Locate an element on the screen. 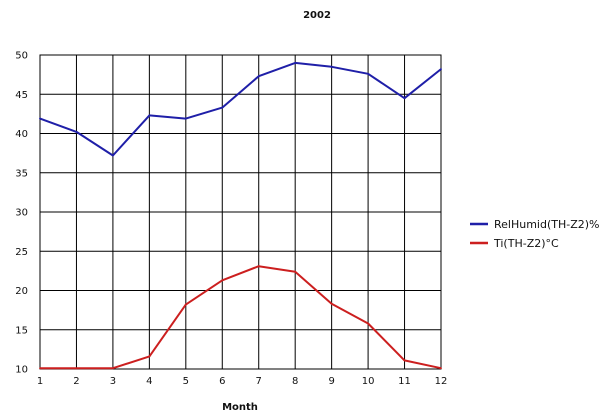 The image size is (613, 412). x-tick-label: 4 is located at coordinates (149, 381).